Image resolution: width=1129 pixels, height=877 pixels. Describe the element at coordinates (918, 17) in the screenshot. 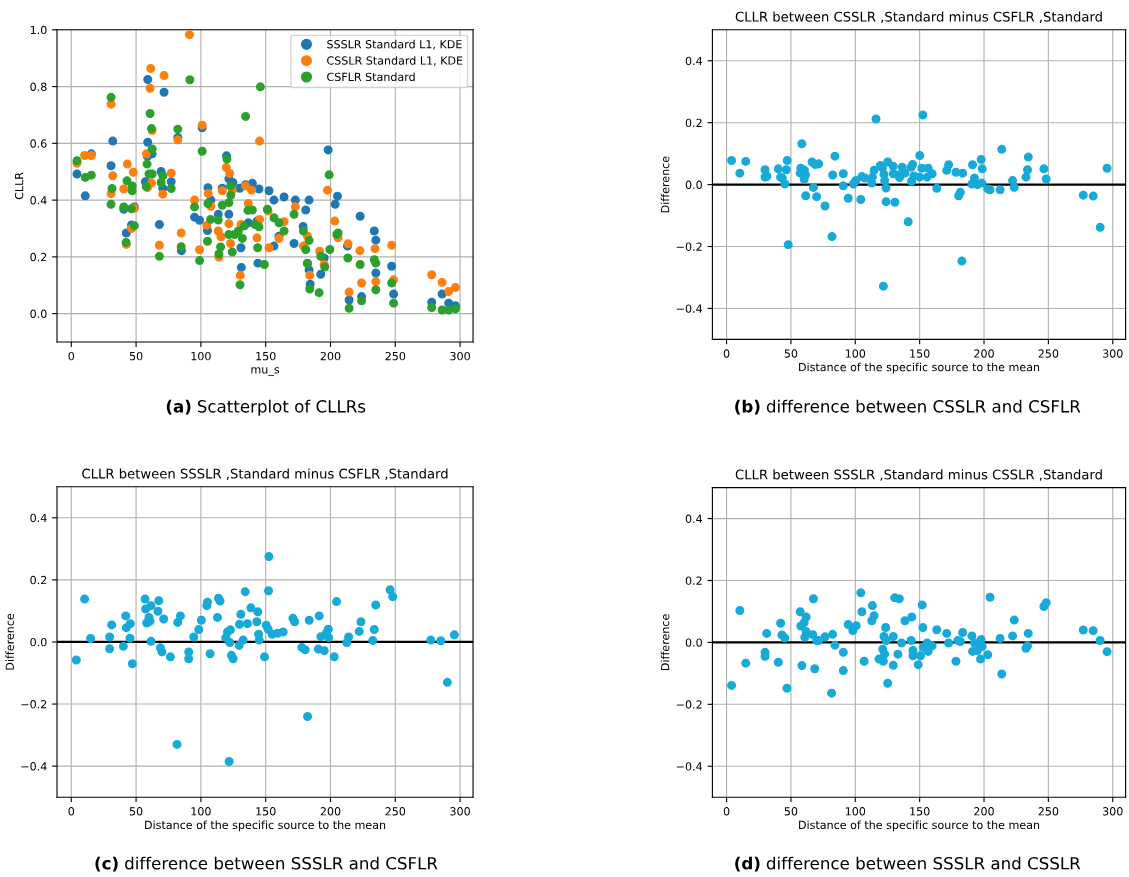

I see `chart-title: CLLR between CSSLR ,Standard minus CSFLR ,Standard` at that location.